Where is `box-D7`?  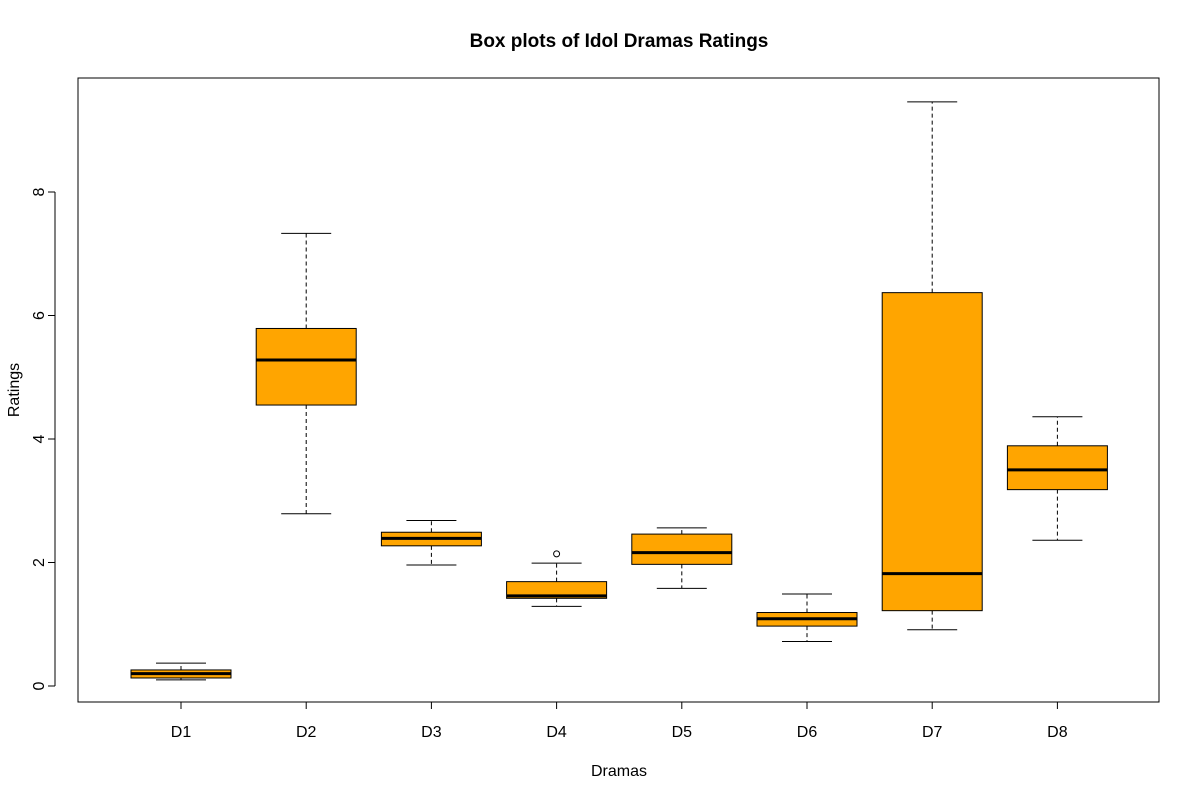 box-D7 is located at coordinates (932, 366).